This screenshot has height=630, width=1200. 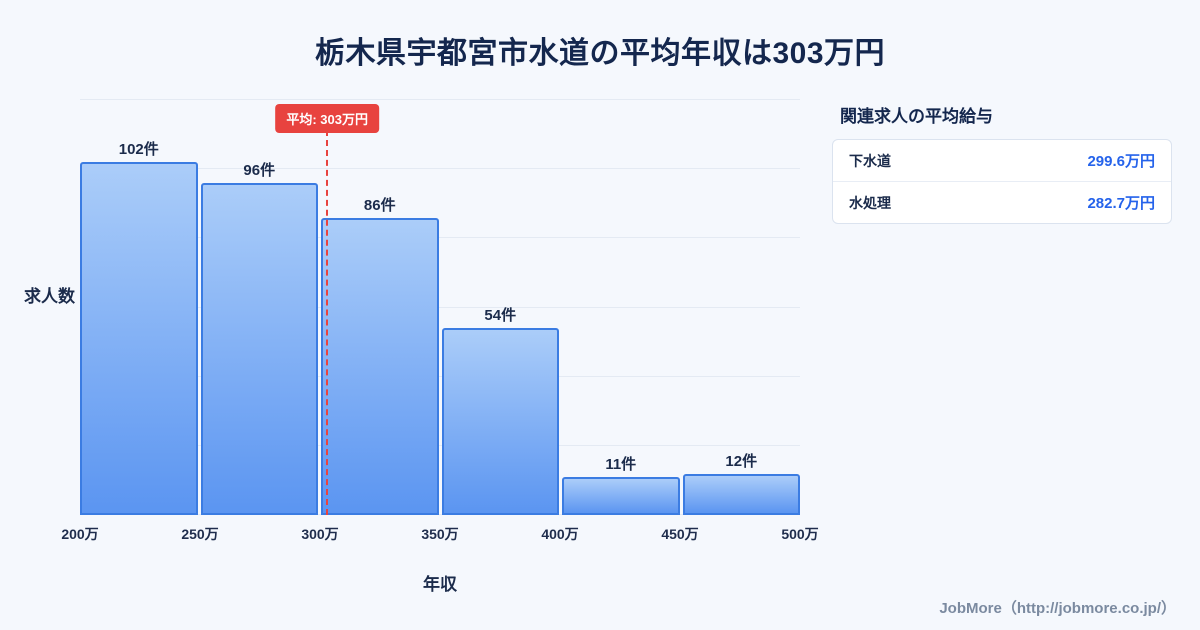 I want to click on page-title: 栃木県宇都宮市水道の平均年収は303万円, so click(x=600, y=53).